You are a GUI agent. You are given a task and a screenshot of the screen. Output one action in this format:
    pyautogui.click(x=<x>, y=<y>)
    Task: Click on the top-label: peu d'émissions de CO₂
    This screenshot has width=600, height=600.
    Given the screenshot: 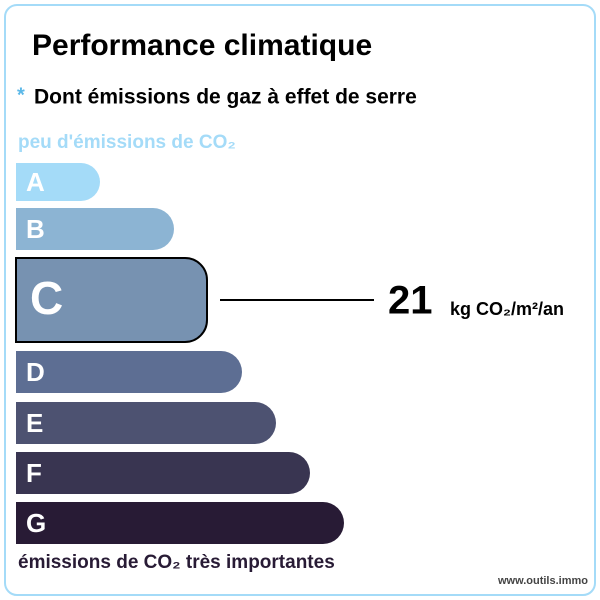 What is the action you would take?
    pyautogui.click(x=127, y=142)
    